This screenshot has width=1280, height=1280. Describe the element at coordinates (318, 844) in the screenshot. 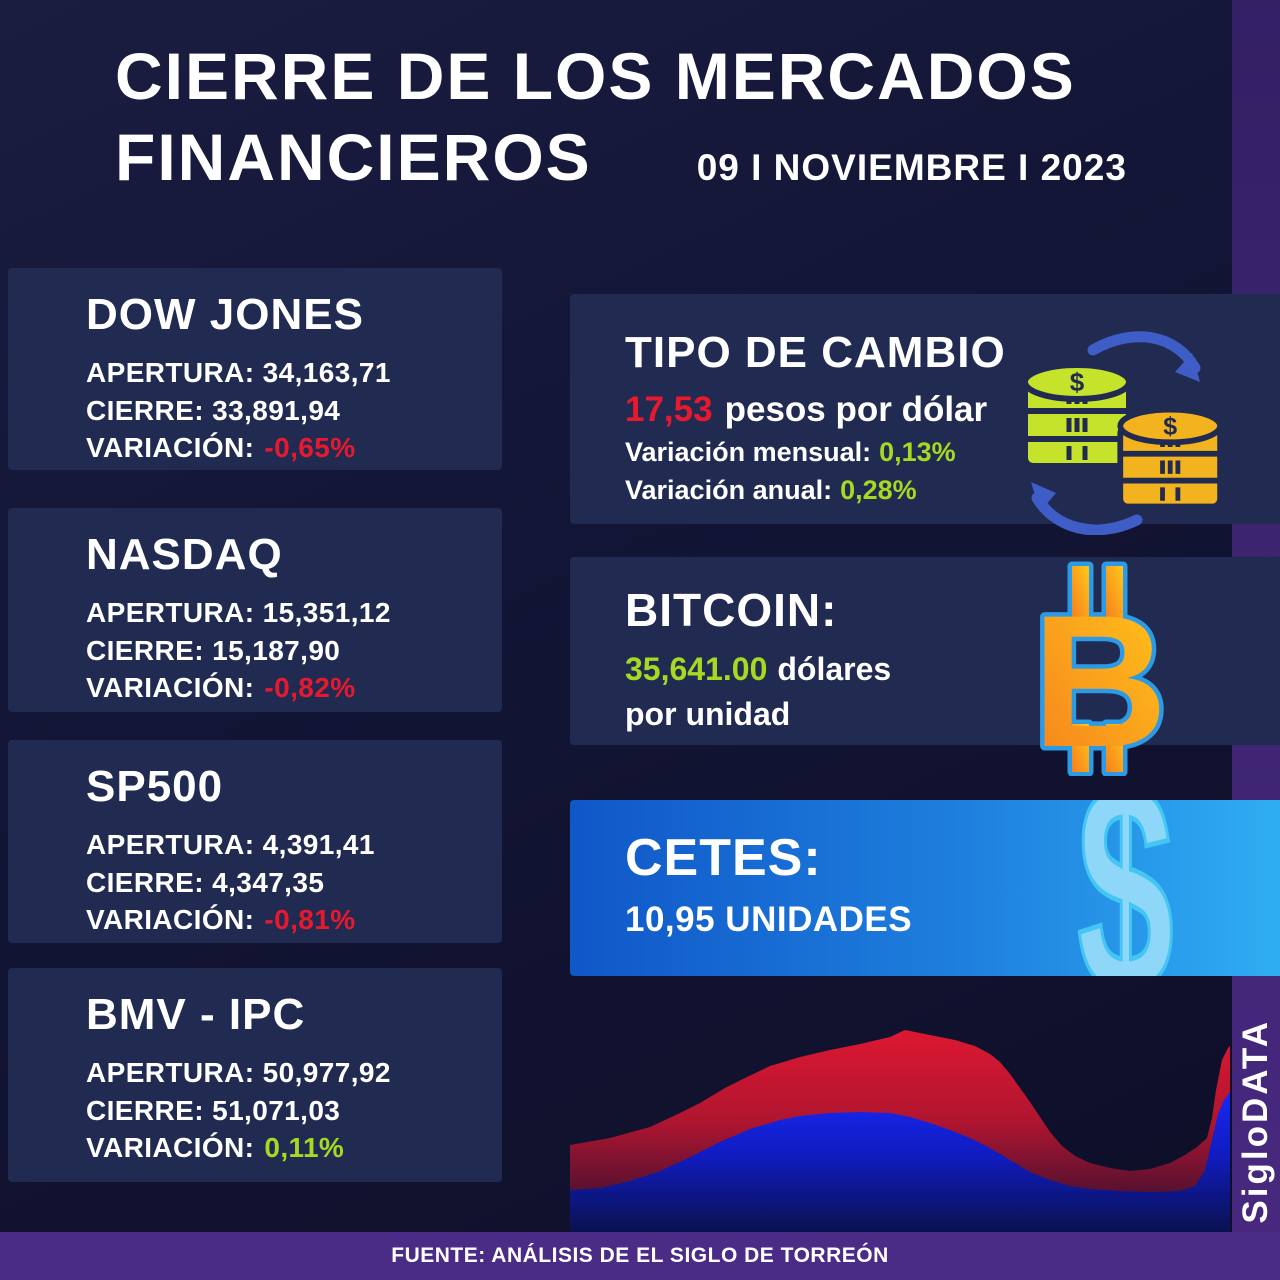

I see `open-value: 4,391,41` at that location.